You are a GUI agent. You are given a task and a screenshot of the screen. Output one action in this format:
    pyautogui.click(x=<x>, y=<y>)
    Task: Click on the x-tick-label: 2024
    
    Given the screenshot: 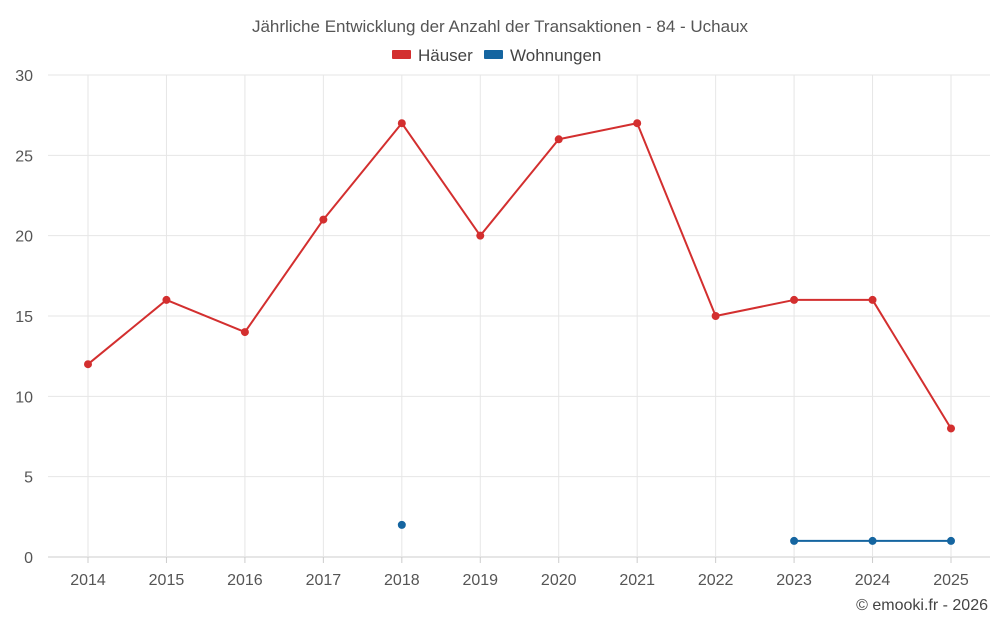 What is the action you would take?
    pyautogui.click(x=873, y=580)
    